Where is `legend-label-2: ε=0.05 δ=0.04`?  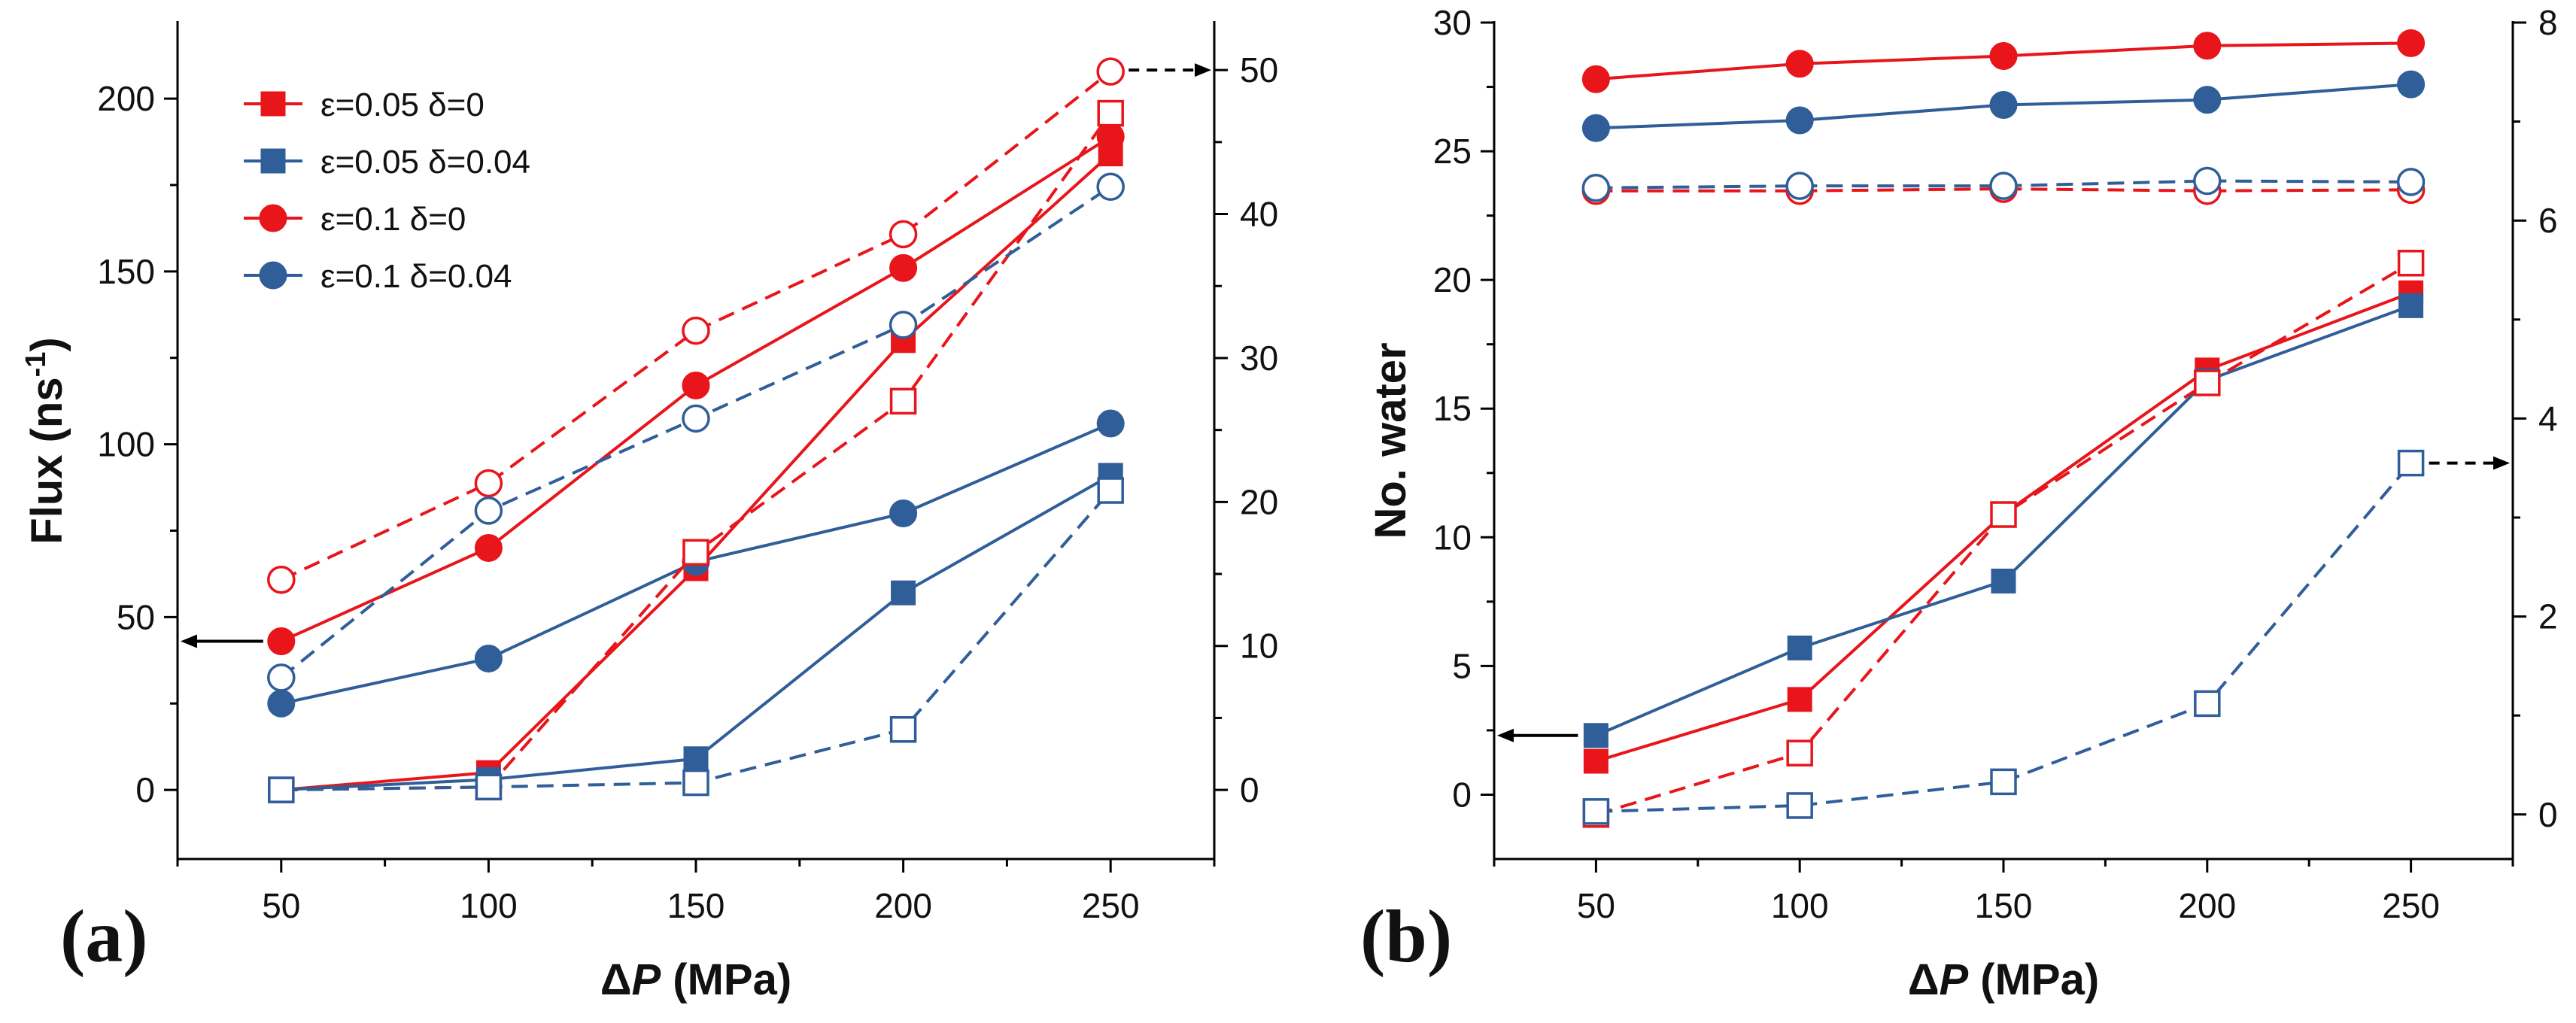
legend-label-2: ε=0.05 δ=0.04 is located at coordinates (425, 162).